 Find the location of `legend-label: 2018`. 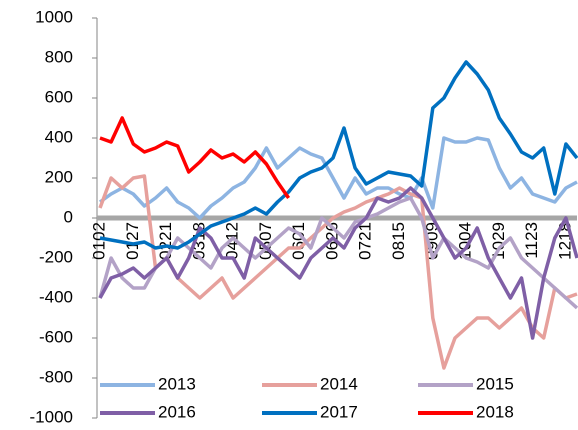

legend-label: 2018 is located at coordinates (495, 411).